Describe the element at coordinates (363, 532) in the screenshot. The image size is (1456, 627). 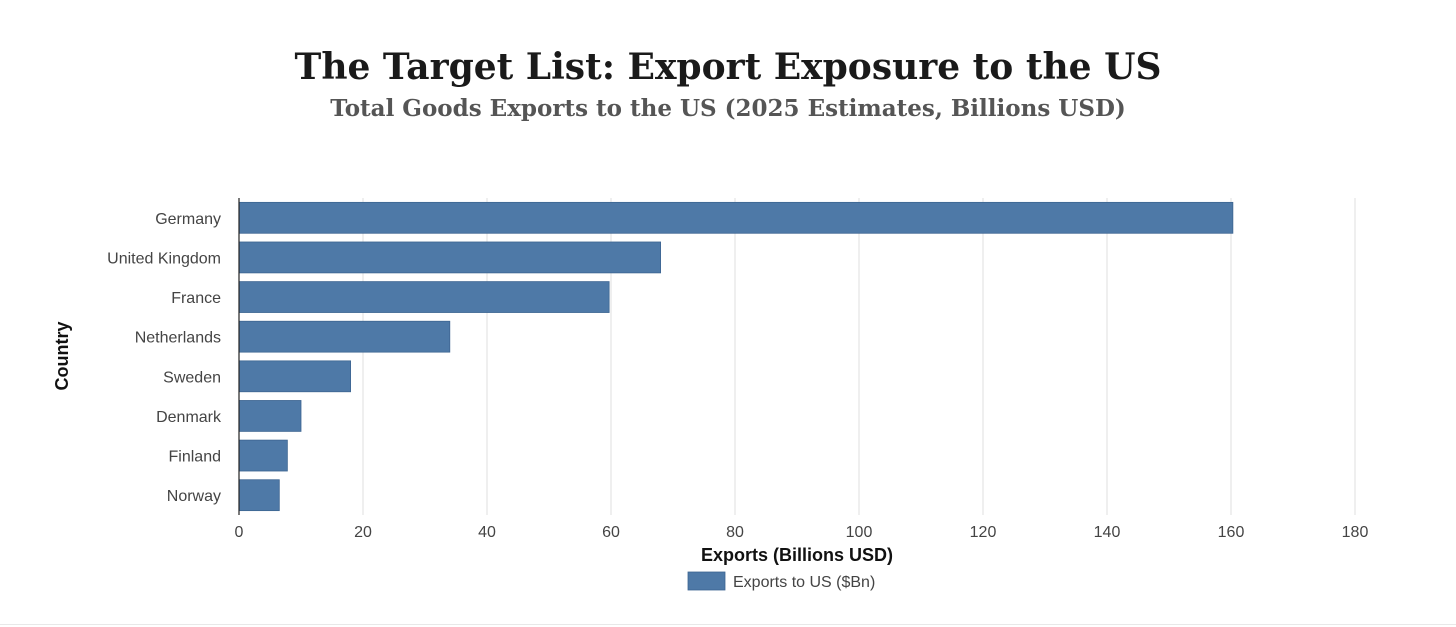
I see `x-tick-label: 20` at that location.